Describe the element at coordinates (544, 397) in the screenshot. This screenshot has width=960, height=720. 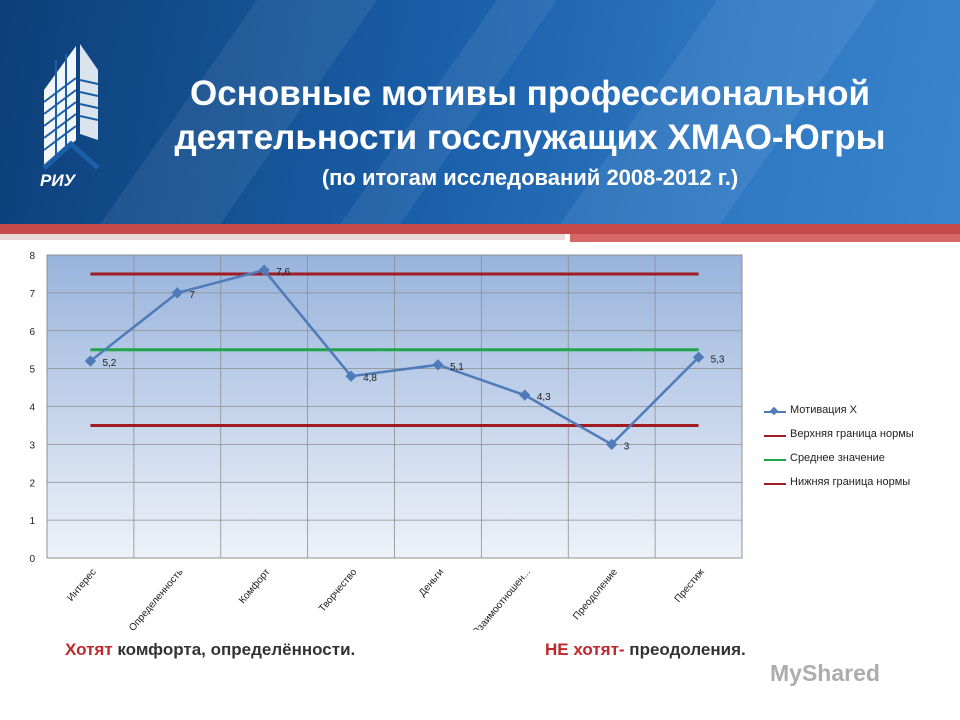
I see `data-label: 4,3` at that location.